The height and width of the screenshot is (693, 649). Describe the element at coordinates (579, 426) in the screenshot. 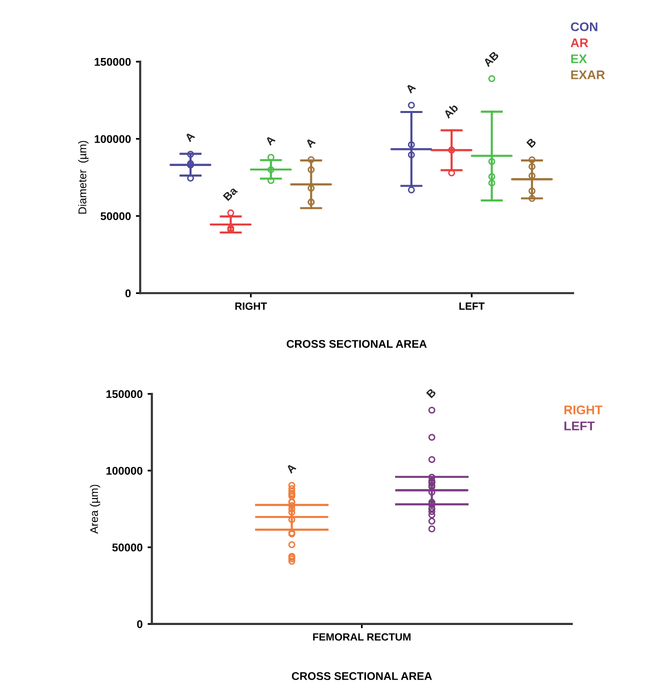

I see `text: LEFT` at that location.